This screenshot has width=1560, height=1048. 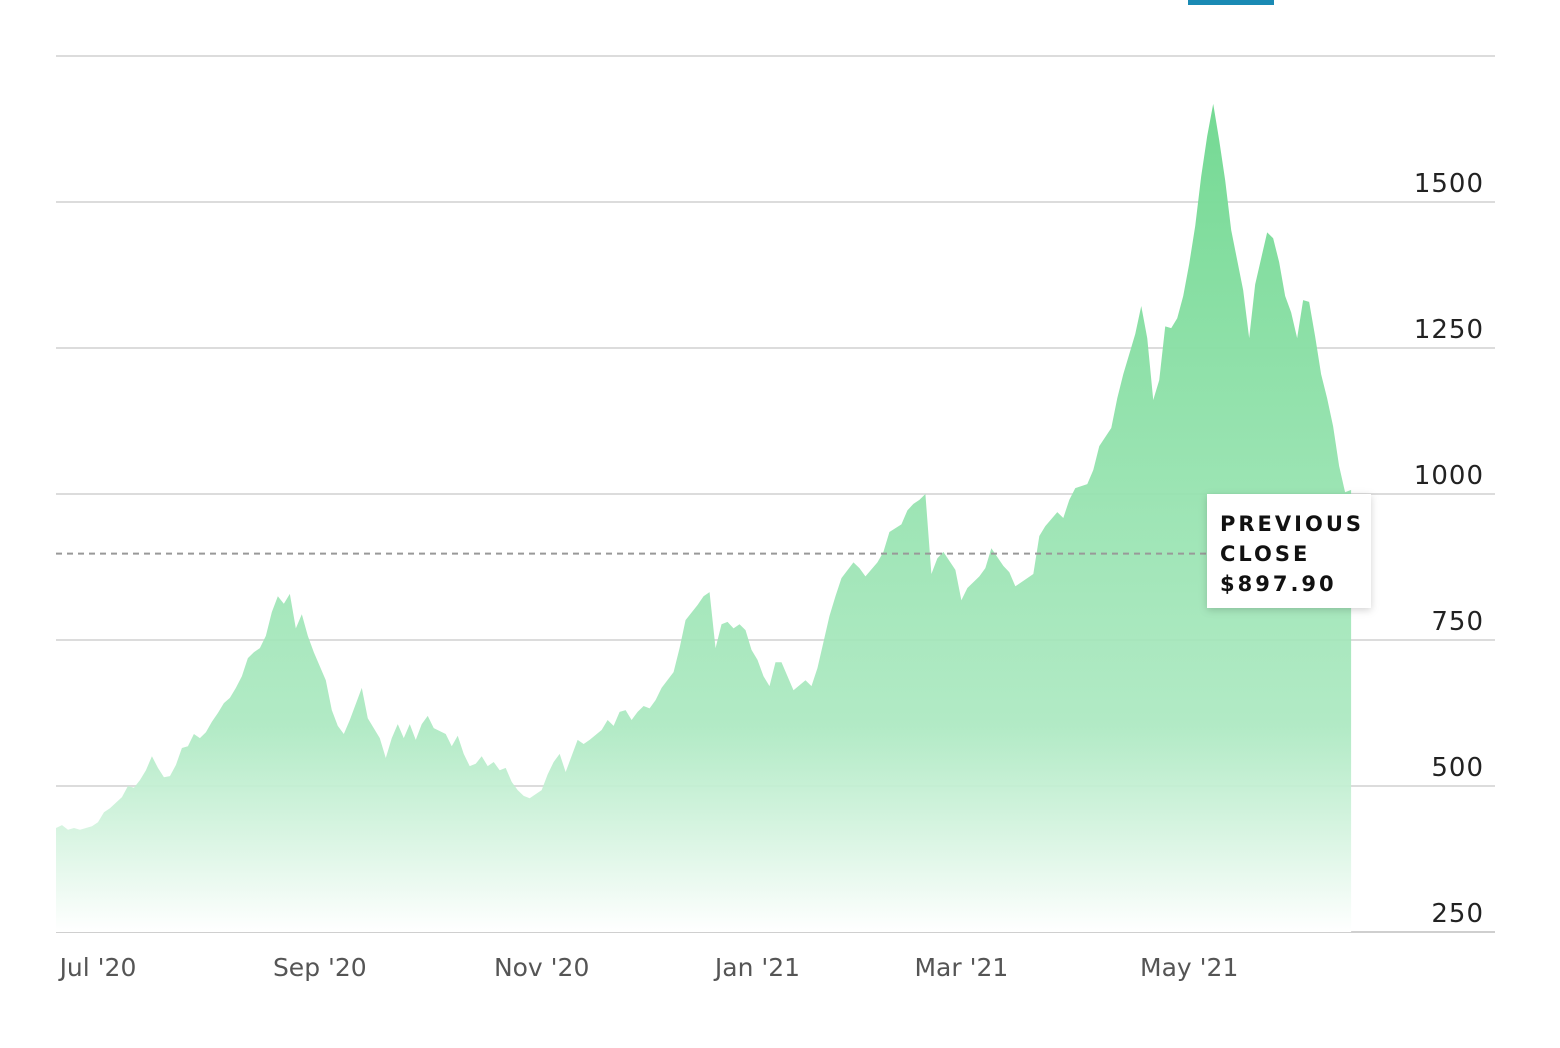 What do you see at coordinates (1189, 967) in the screenshot?
I see `x-tick-label: May '21` at bounding box center [1189, 967].